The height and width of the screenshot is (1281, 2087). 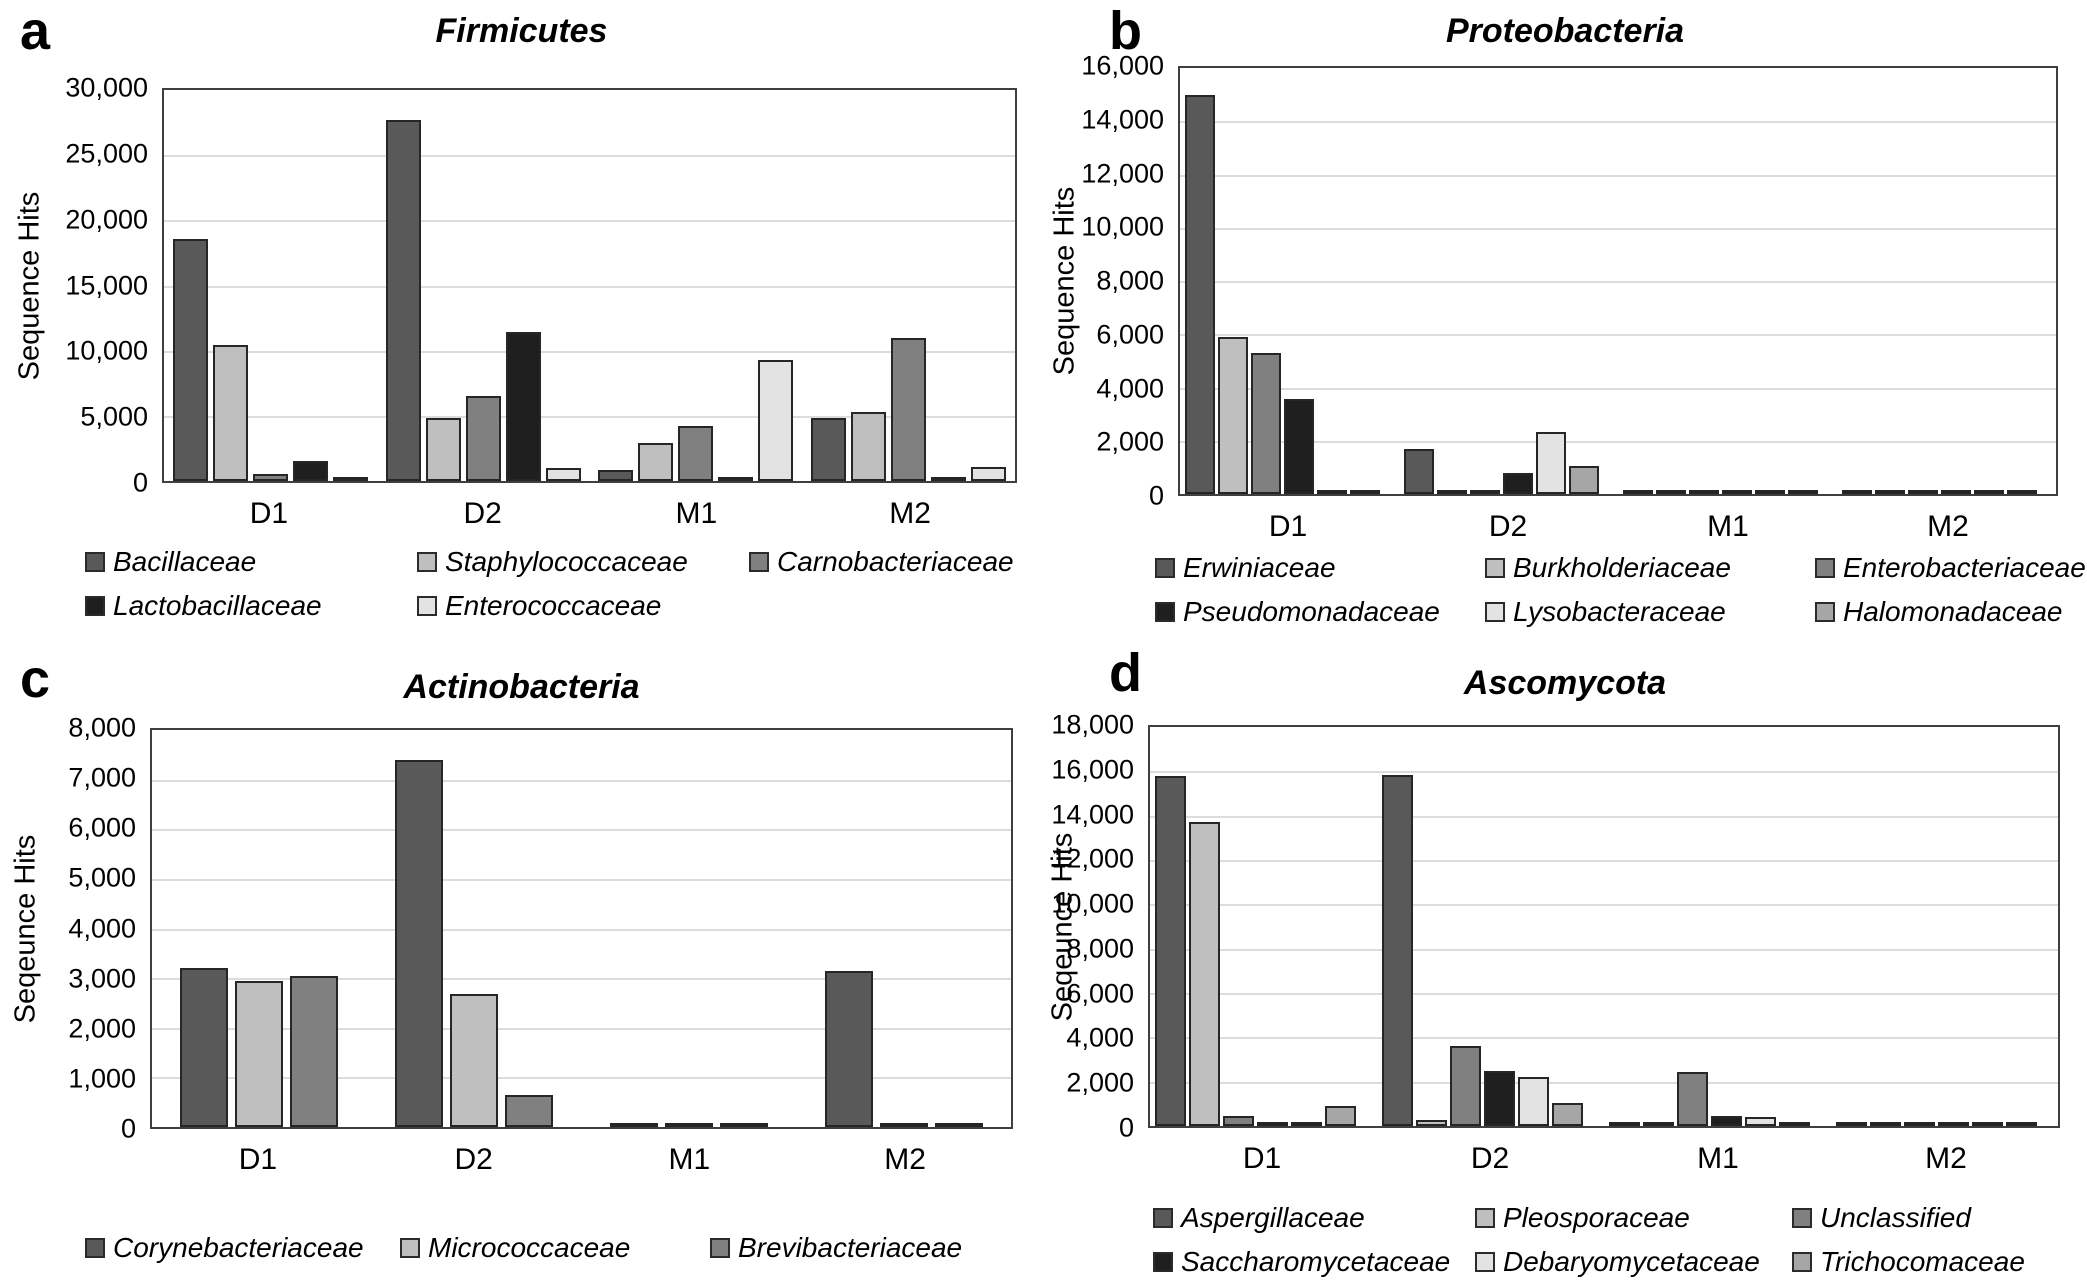 What do you see at coordinates (1311, 611) in the screenshot?
I see `legend-label: Pseudomonadaceae` at bounding box center [1311, 611].